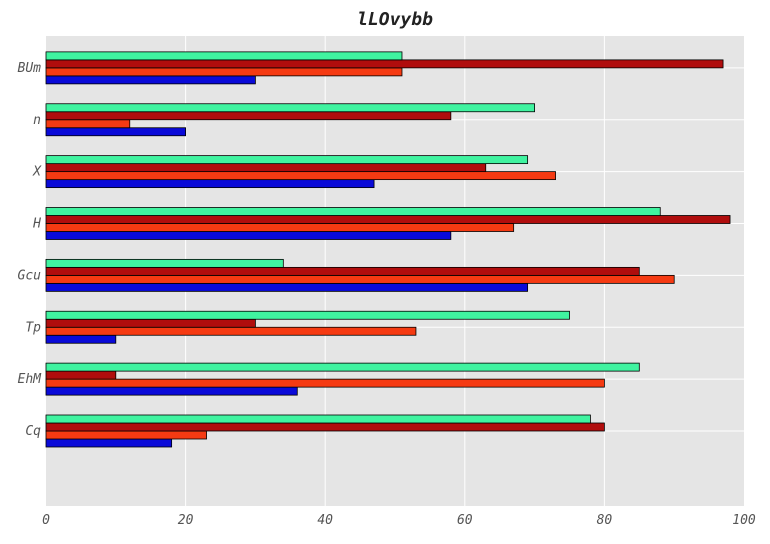 Image resolution: width=770 pixels, height=544 pixels. Describe the element at coordinates (325, 520) in the screenshot. I see `x-tick-label: 40` at that location.